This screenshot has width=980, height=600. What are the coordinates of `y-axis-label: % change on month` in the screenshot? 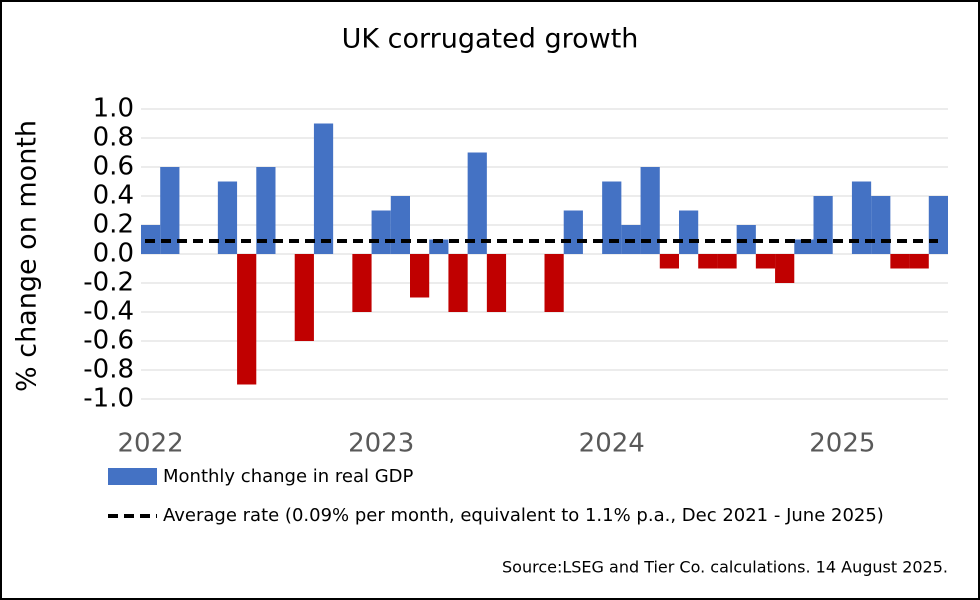 It's located at (27, 256).